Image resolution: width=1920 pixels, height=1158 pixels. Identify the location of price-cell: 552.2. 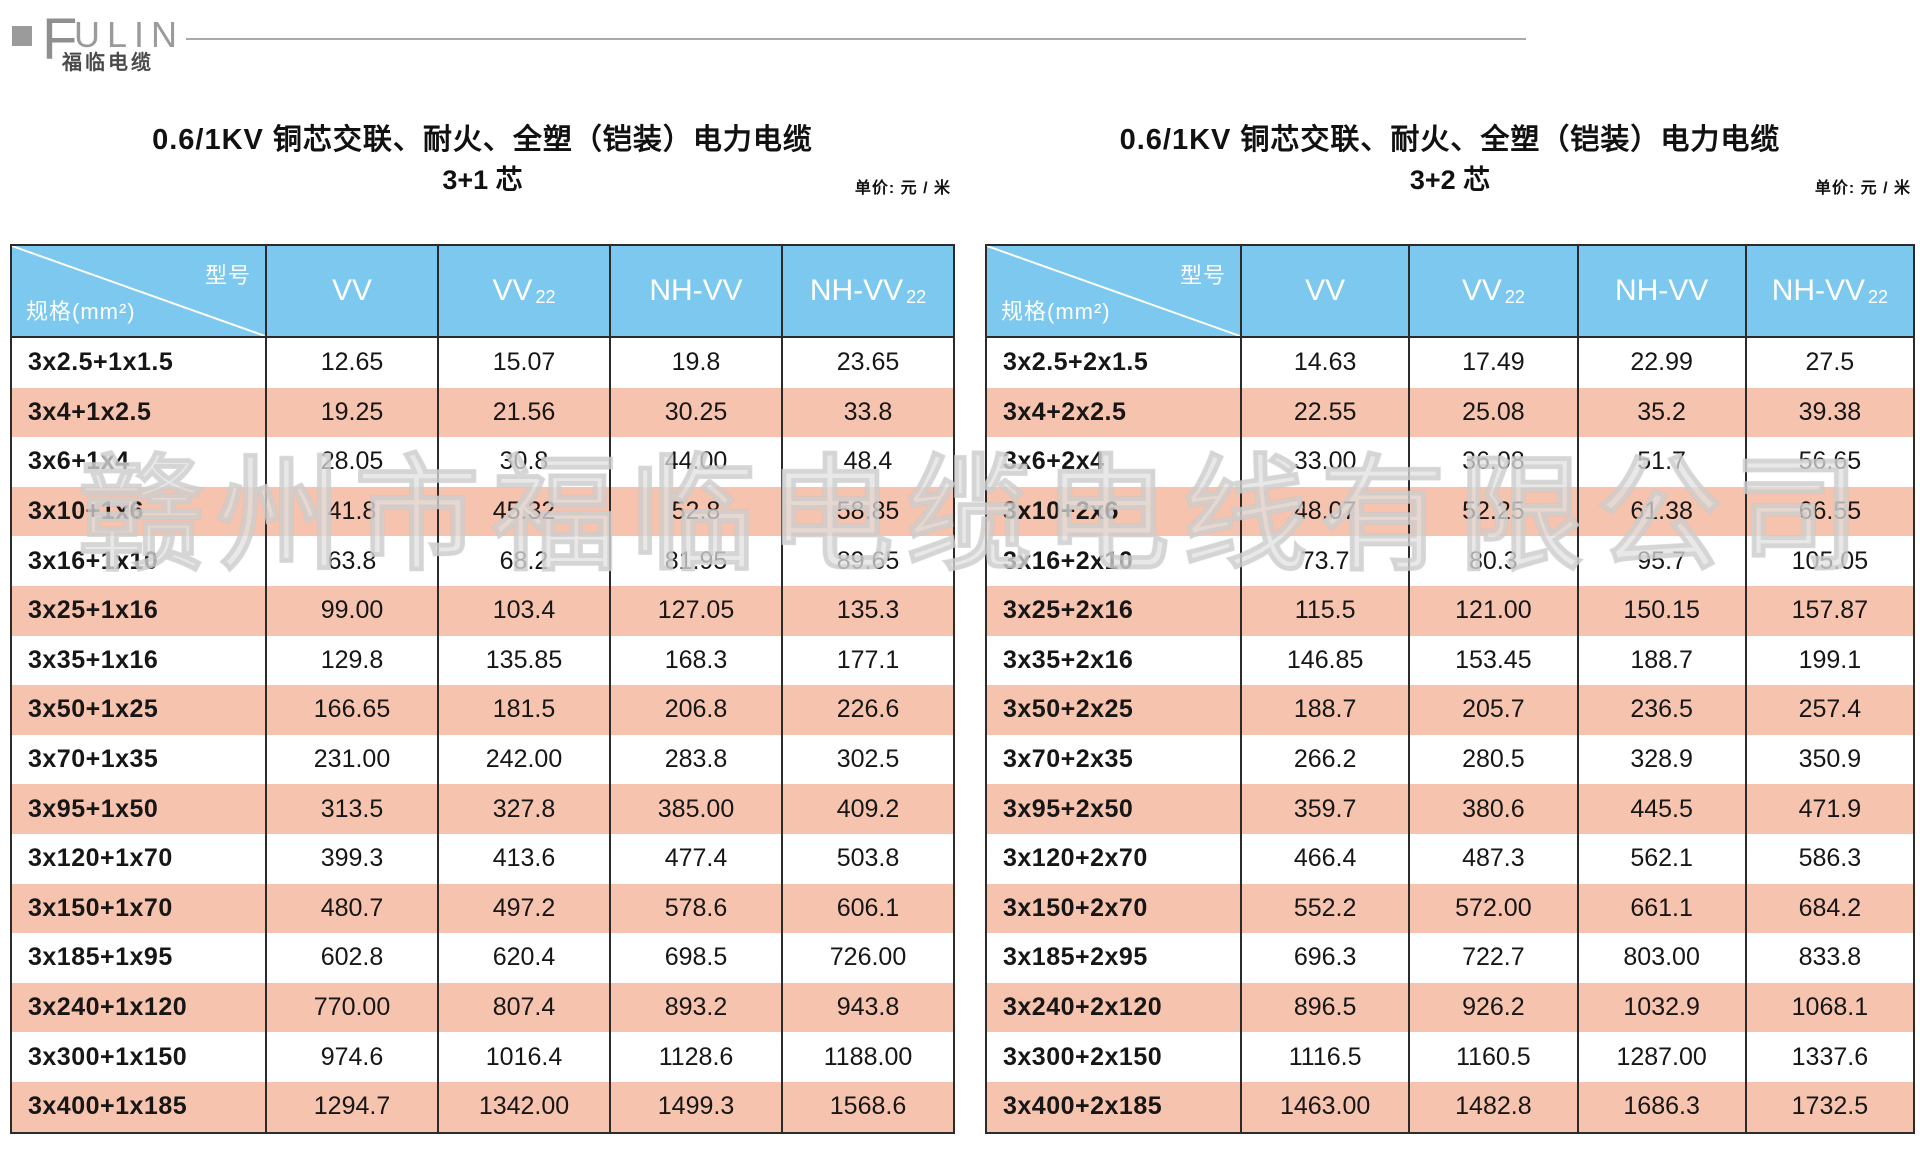
(1324, 908).